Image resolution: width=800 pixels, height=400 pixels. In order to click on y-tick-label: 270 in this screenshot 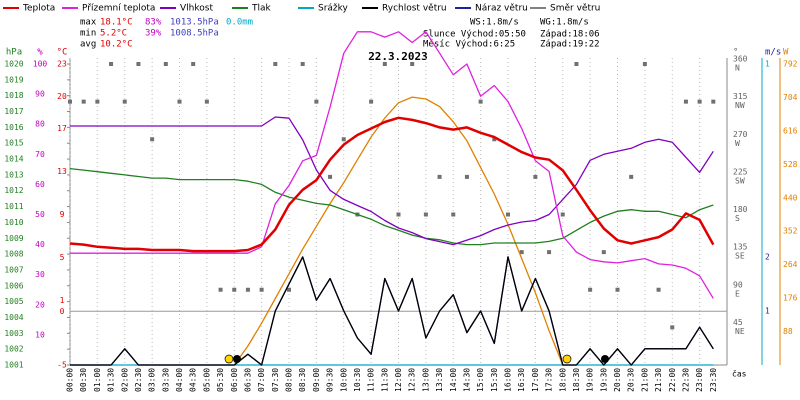, I will do `click(740, 134)`.